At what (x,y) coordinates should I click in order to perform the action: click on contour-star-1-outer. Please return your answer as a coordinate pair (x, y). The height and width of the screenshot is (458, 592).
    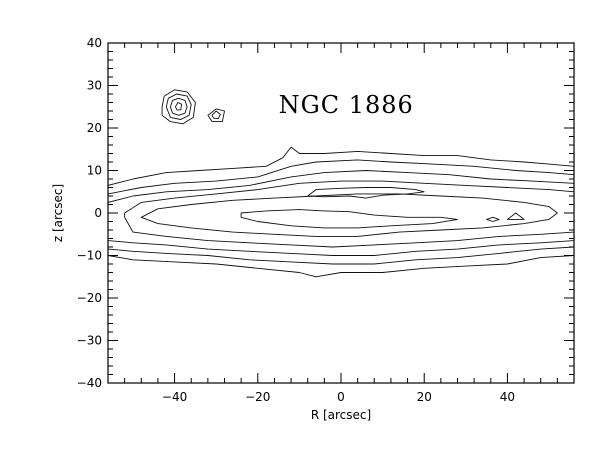
    Looking at the image, I should click on (178, 107).